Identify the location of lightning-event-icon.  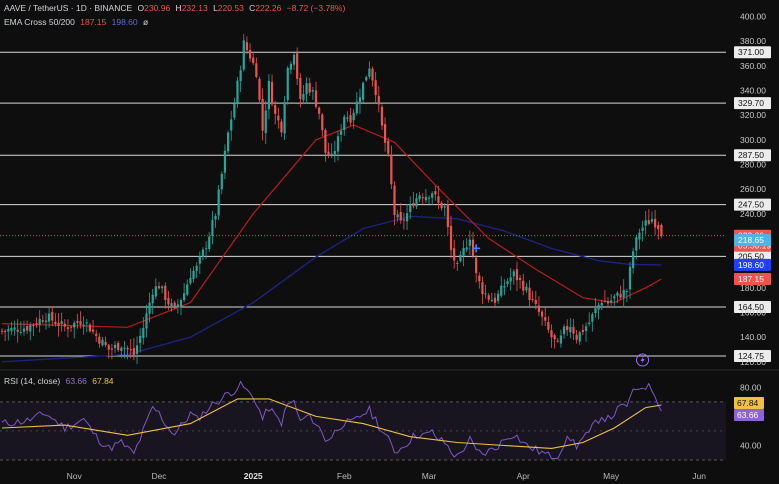
(643, 360).